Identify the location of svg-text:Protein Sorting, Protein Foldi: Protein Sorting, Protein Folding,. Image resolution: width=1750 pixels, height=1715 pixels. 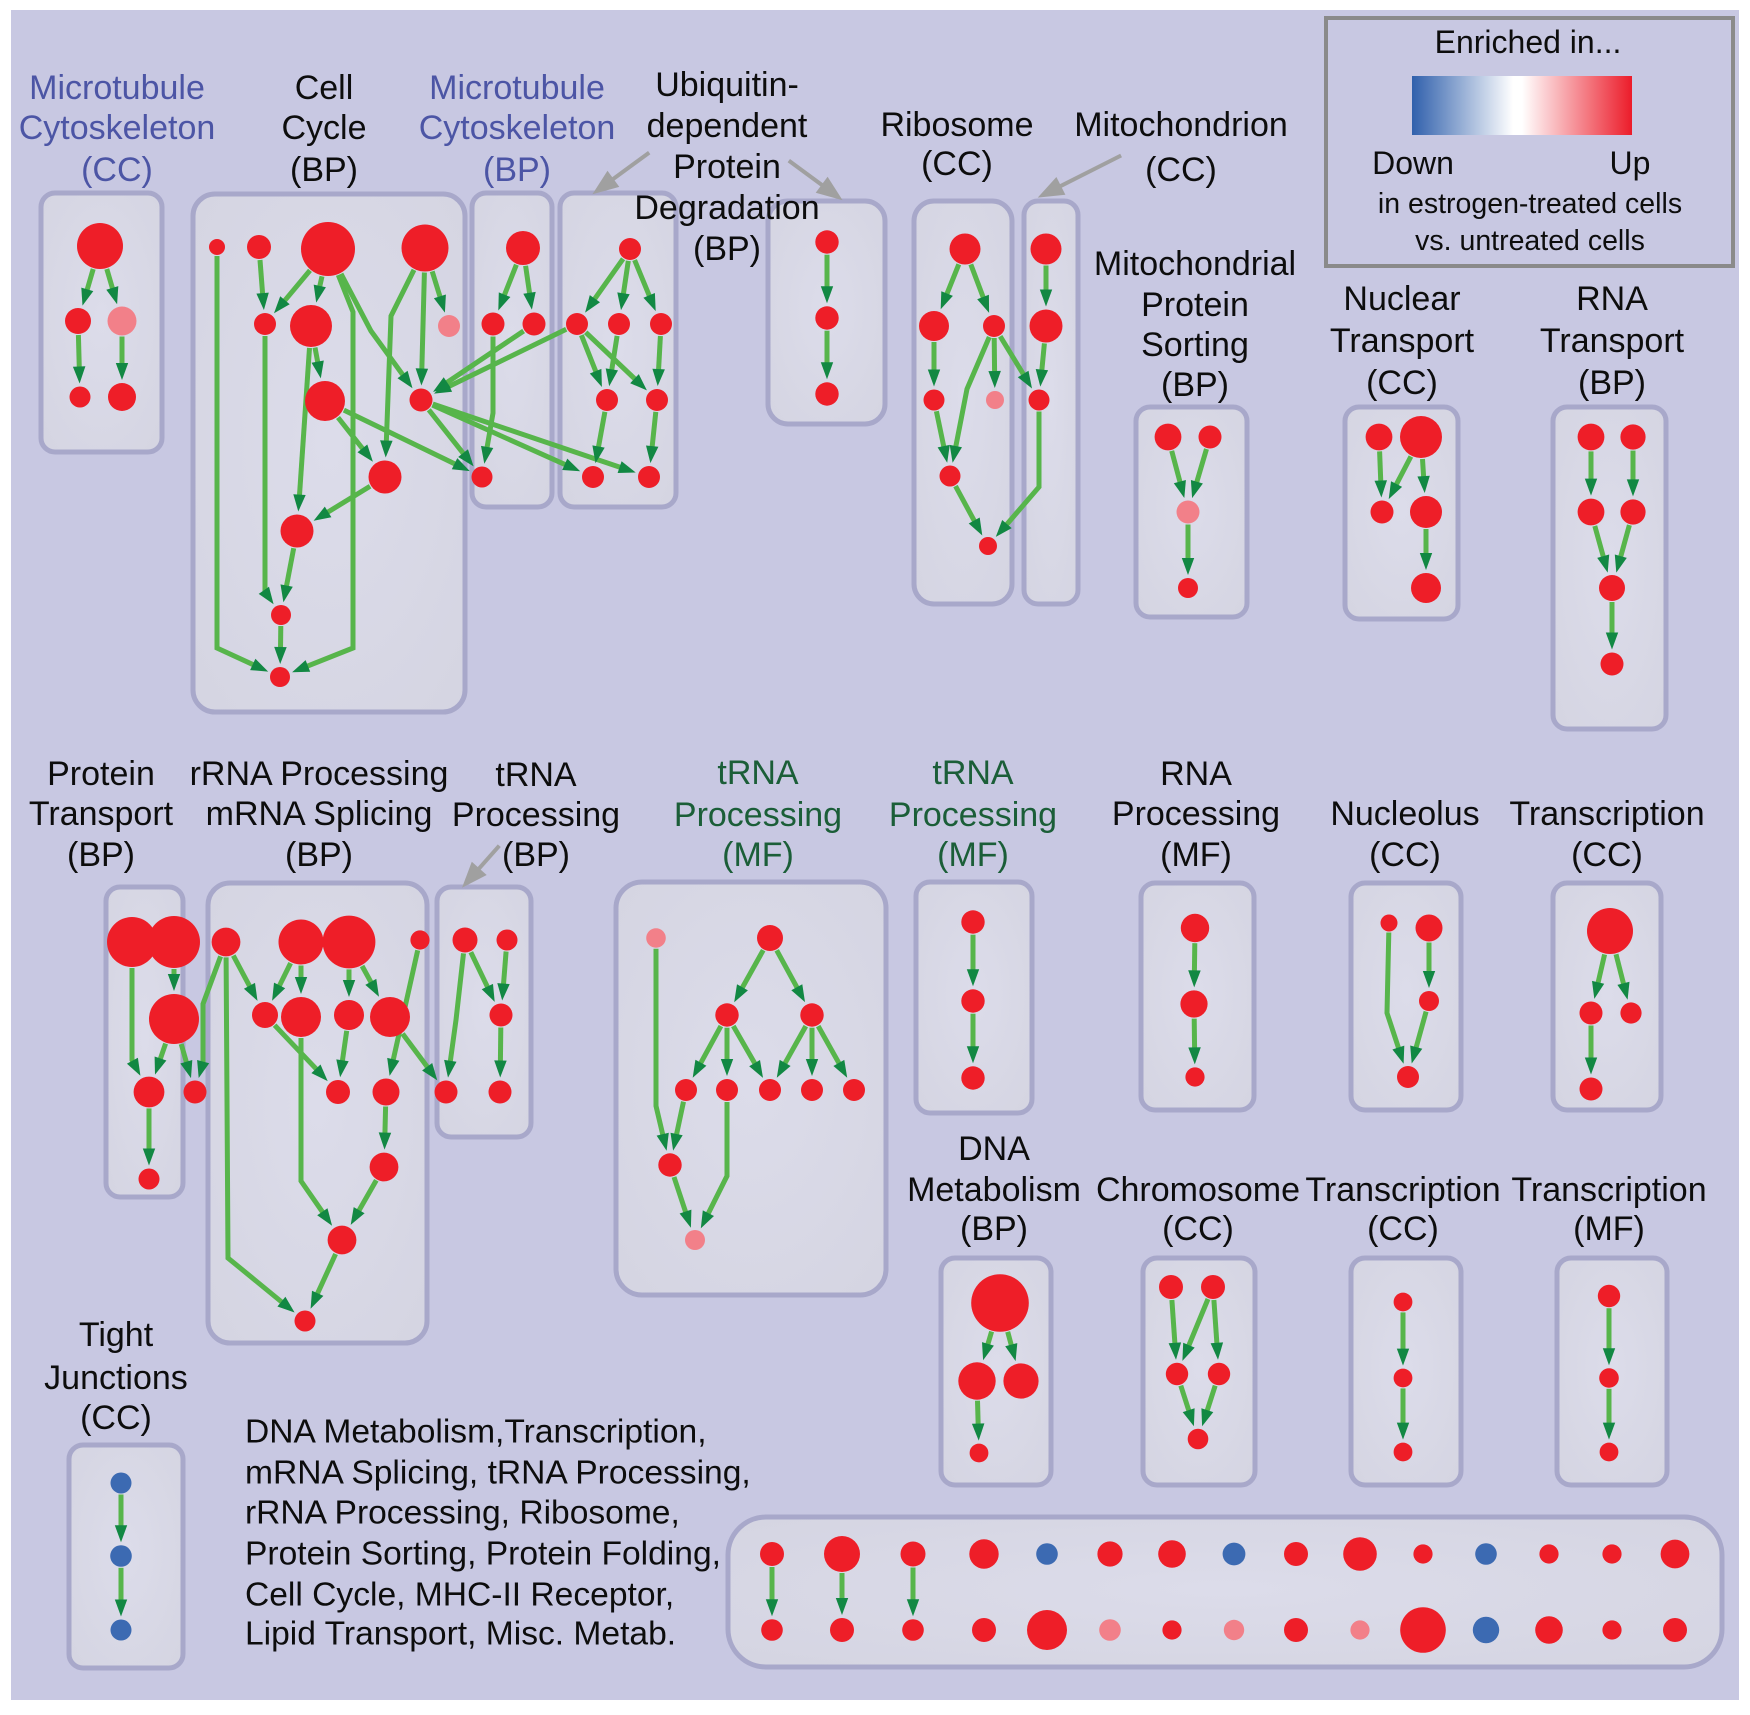
(483, 1554).